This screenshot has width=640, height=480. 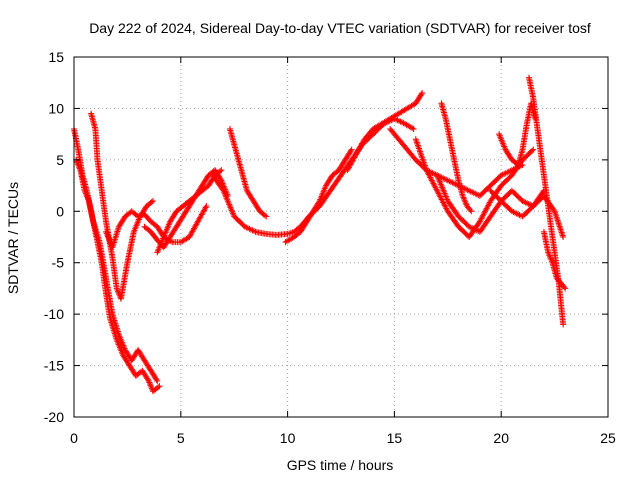 What do you see at coordinates (58, 263) in the screenshot?
I see `y-tick-label: -5` at bounding box center [58, 263].